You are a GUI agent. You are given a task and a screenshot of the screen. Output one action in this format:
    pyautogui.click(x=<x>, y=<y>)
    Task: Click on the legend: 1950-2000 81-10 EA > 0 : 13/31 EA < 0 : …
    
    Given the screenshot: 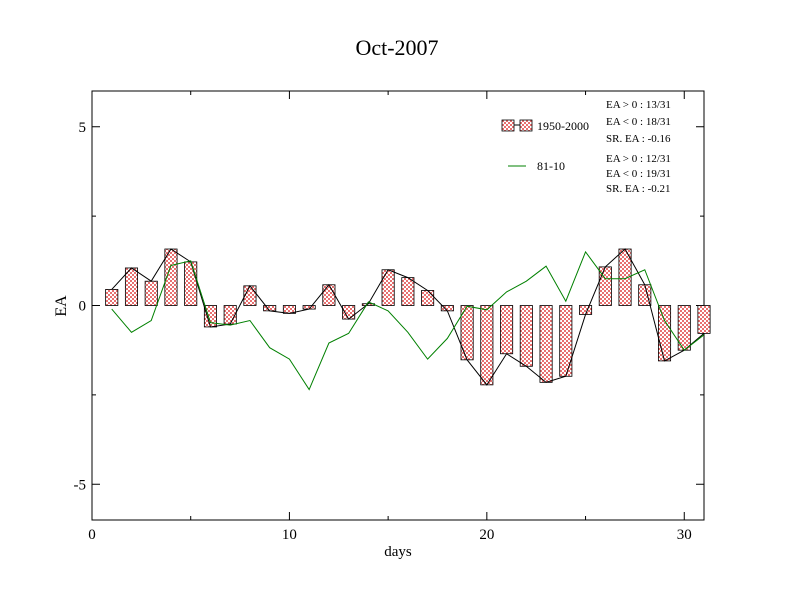 What is the action you would take?
    pyautogui.click(x=586, y=147)
    